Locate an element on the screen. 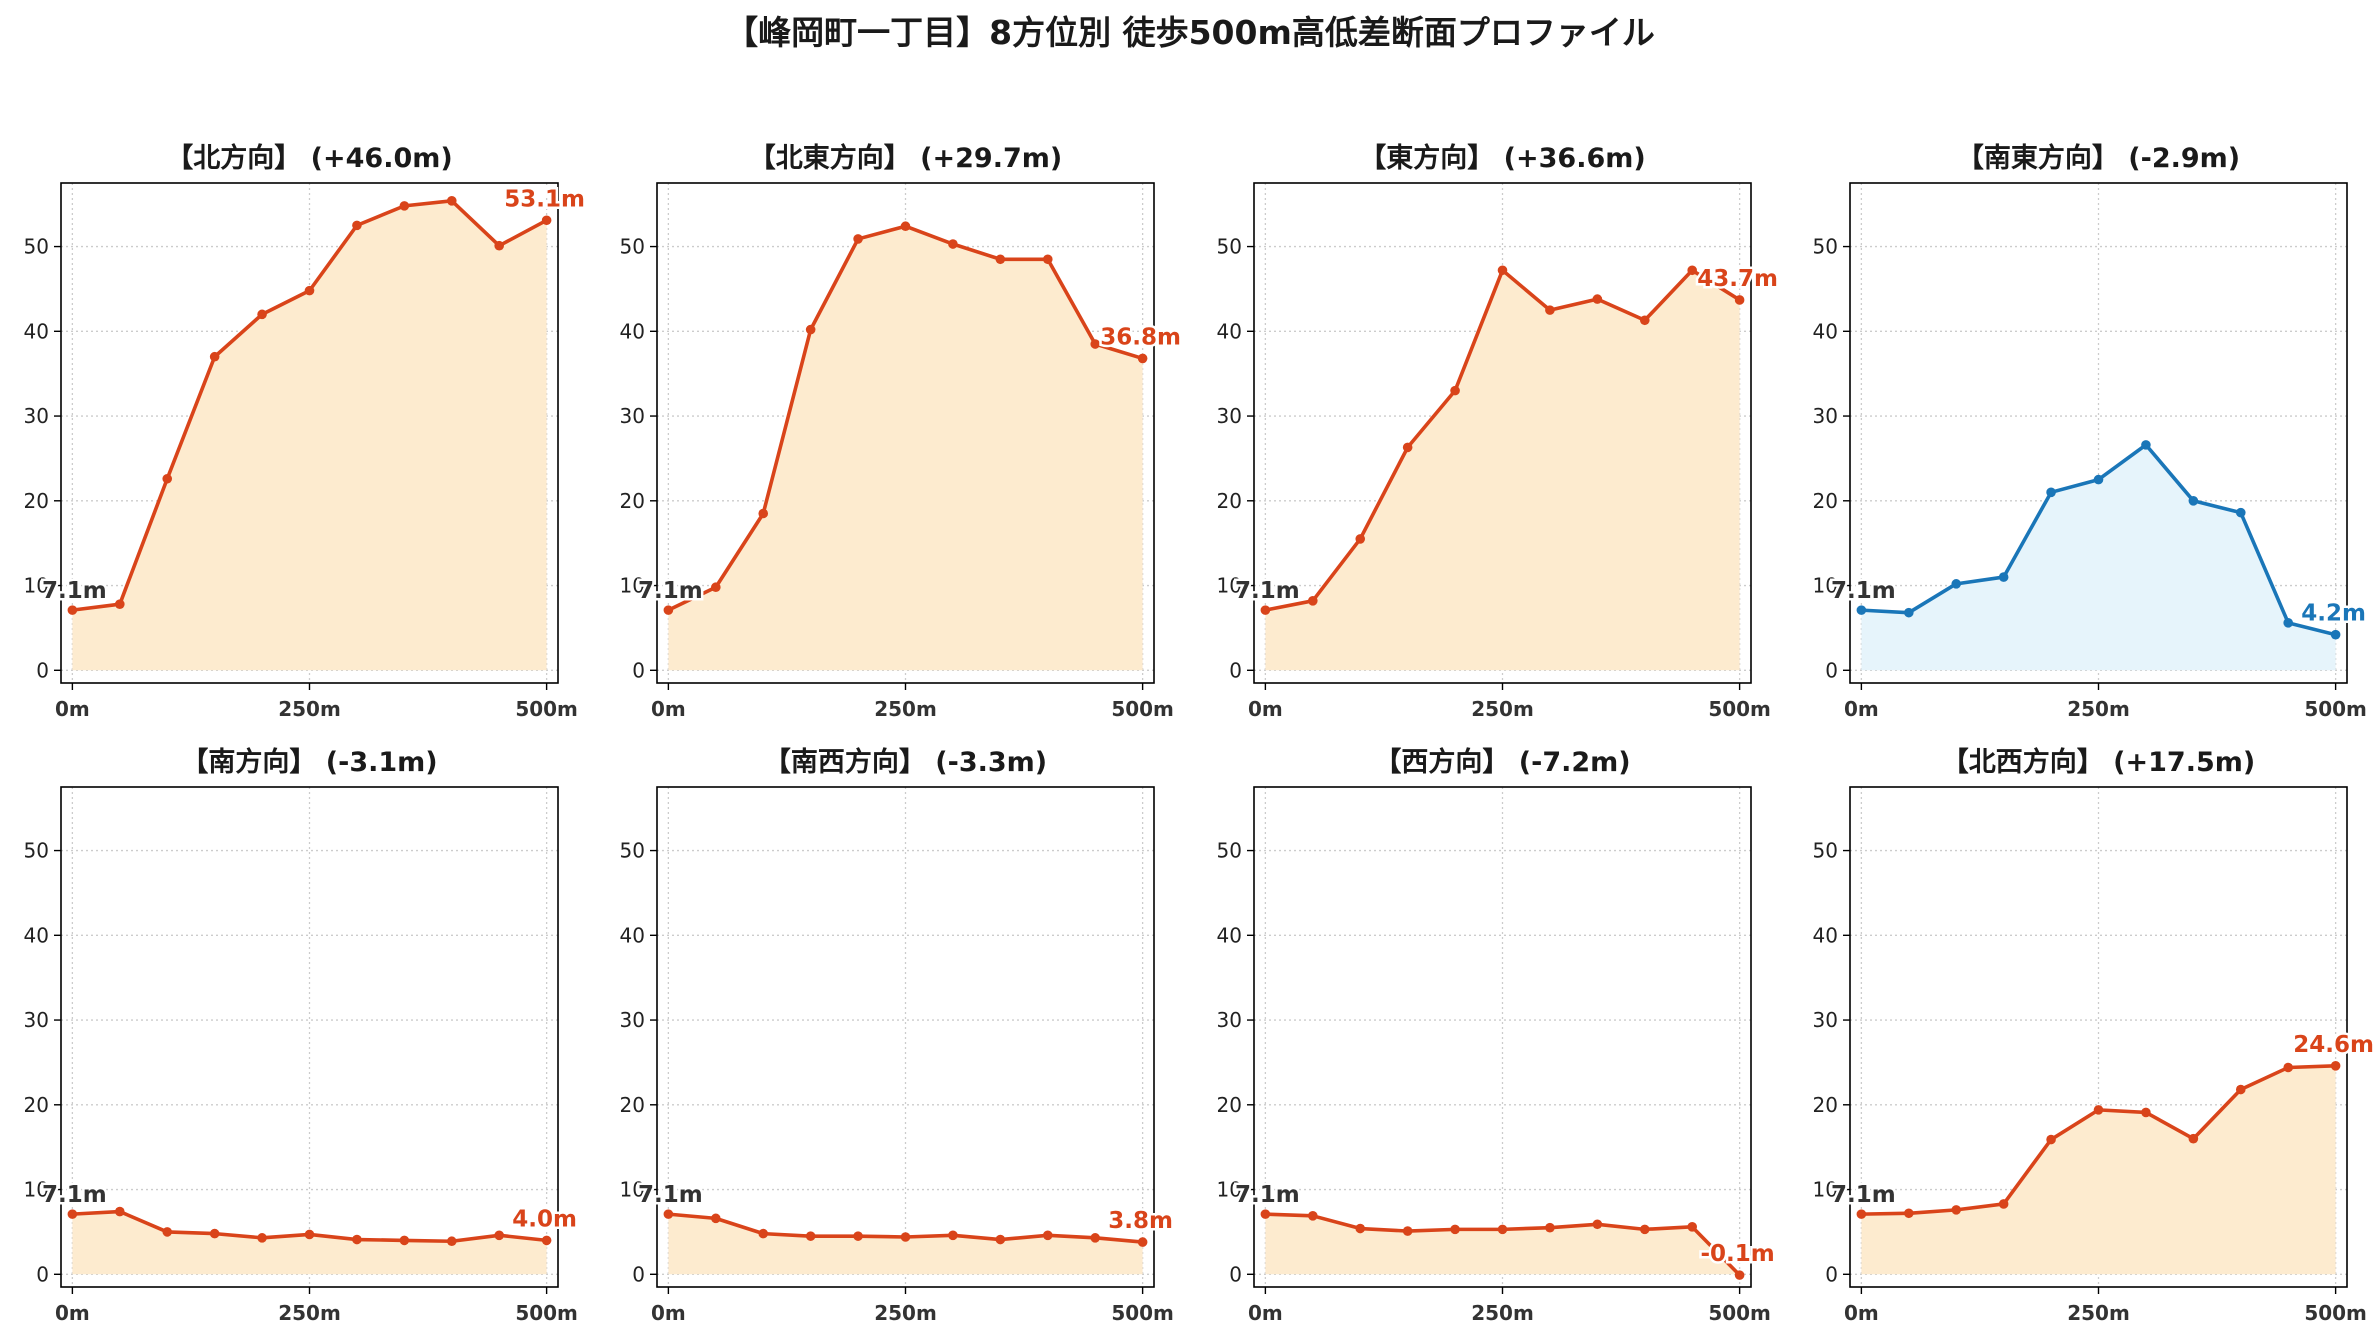 This screenshot has height=1340, width=2380. end-value-label: 43.7m is located at coordinates (1737, 279).